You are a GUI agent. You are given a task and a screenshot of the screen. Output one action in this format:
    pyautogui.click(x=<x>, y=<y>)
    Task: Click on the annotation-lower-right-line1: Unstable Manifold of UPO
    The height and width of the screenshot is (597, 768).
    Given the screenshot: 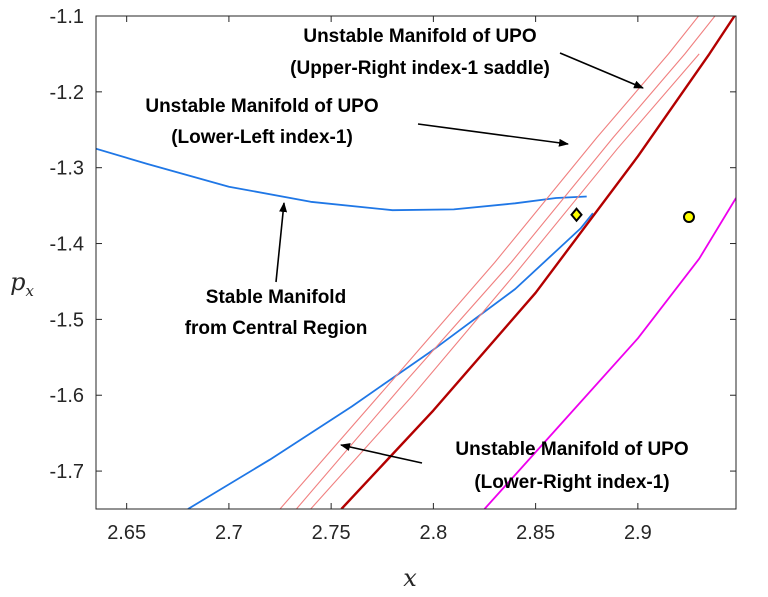 What is the action you would take?
    pyautogui.click(x=571, y=449)
    